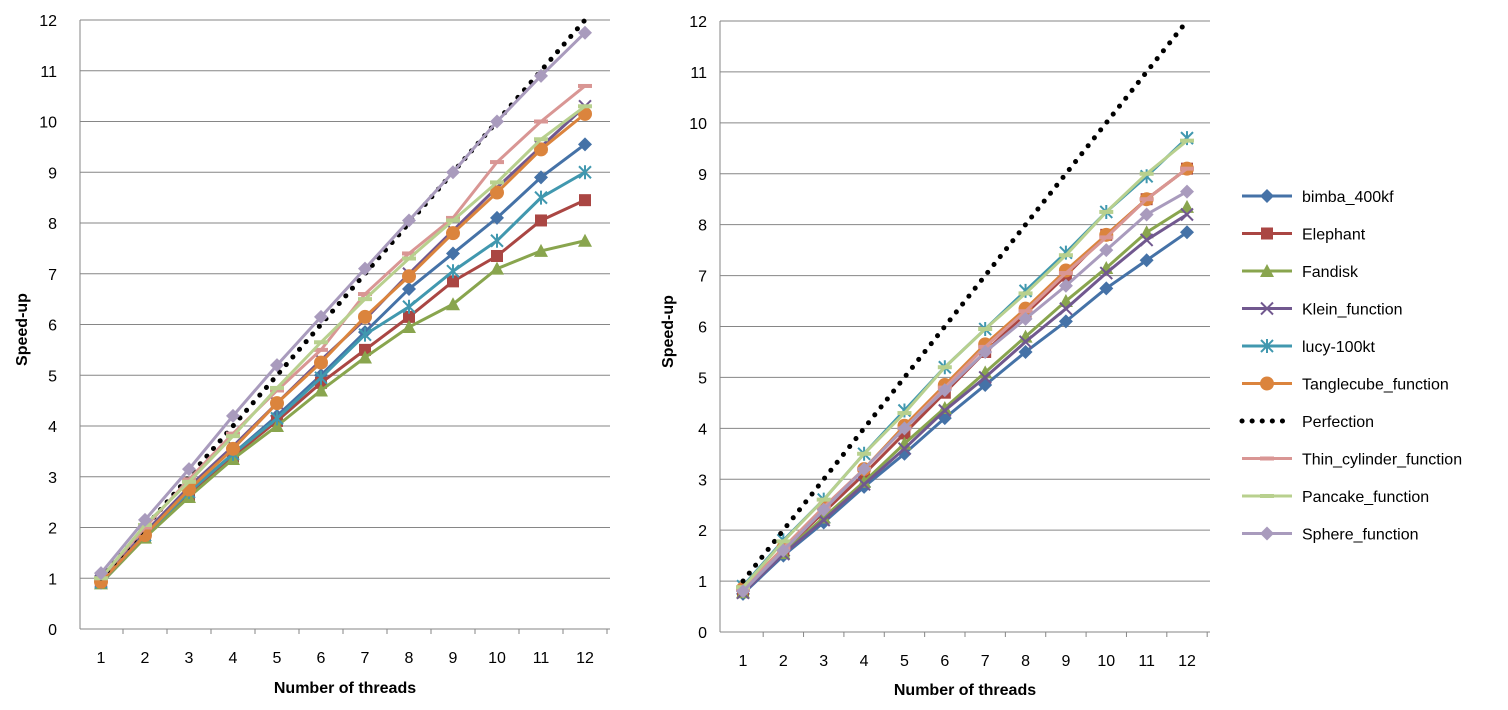 The image size is (1508, 710). What do you see at coordinates (189, 658) in the screenshot?
I see `x-tick-label: 3` at bounding box center [189, 658].